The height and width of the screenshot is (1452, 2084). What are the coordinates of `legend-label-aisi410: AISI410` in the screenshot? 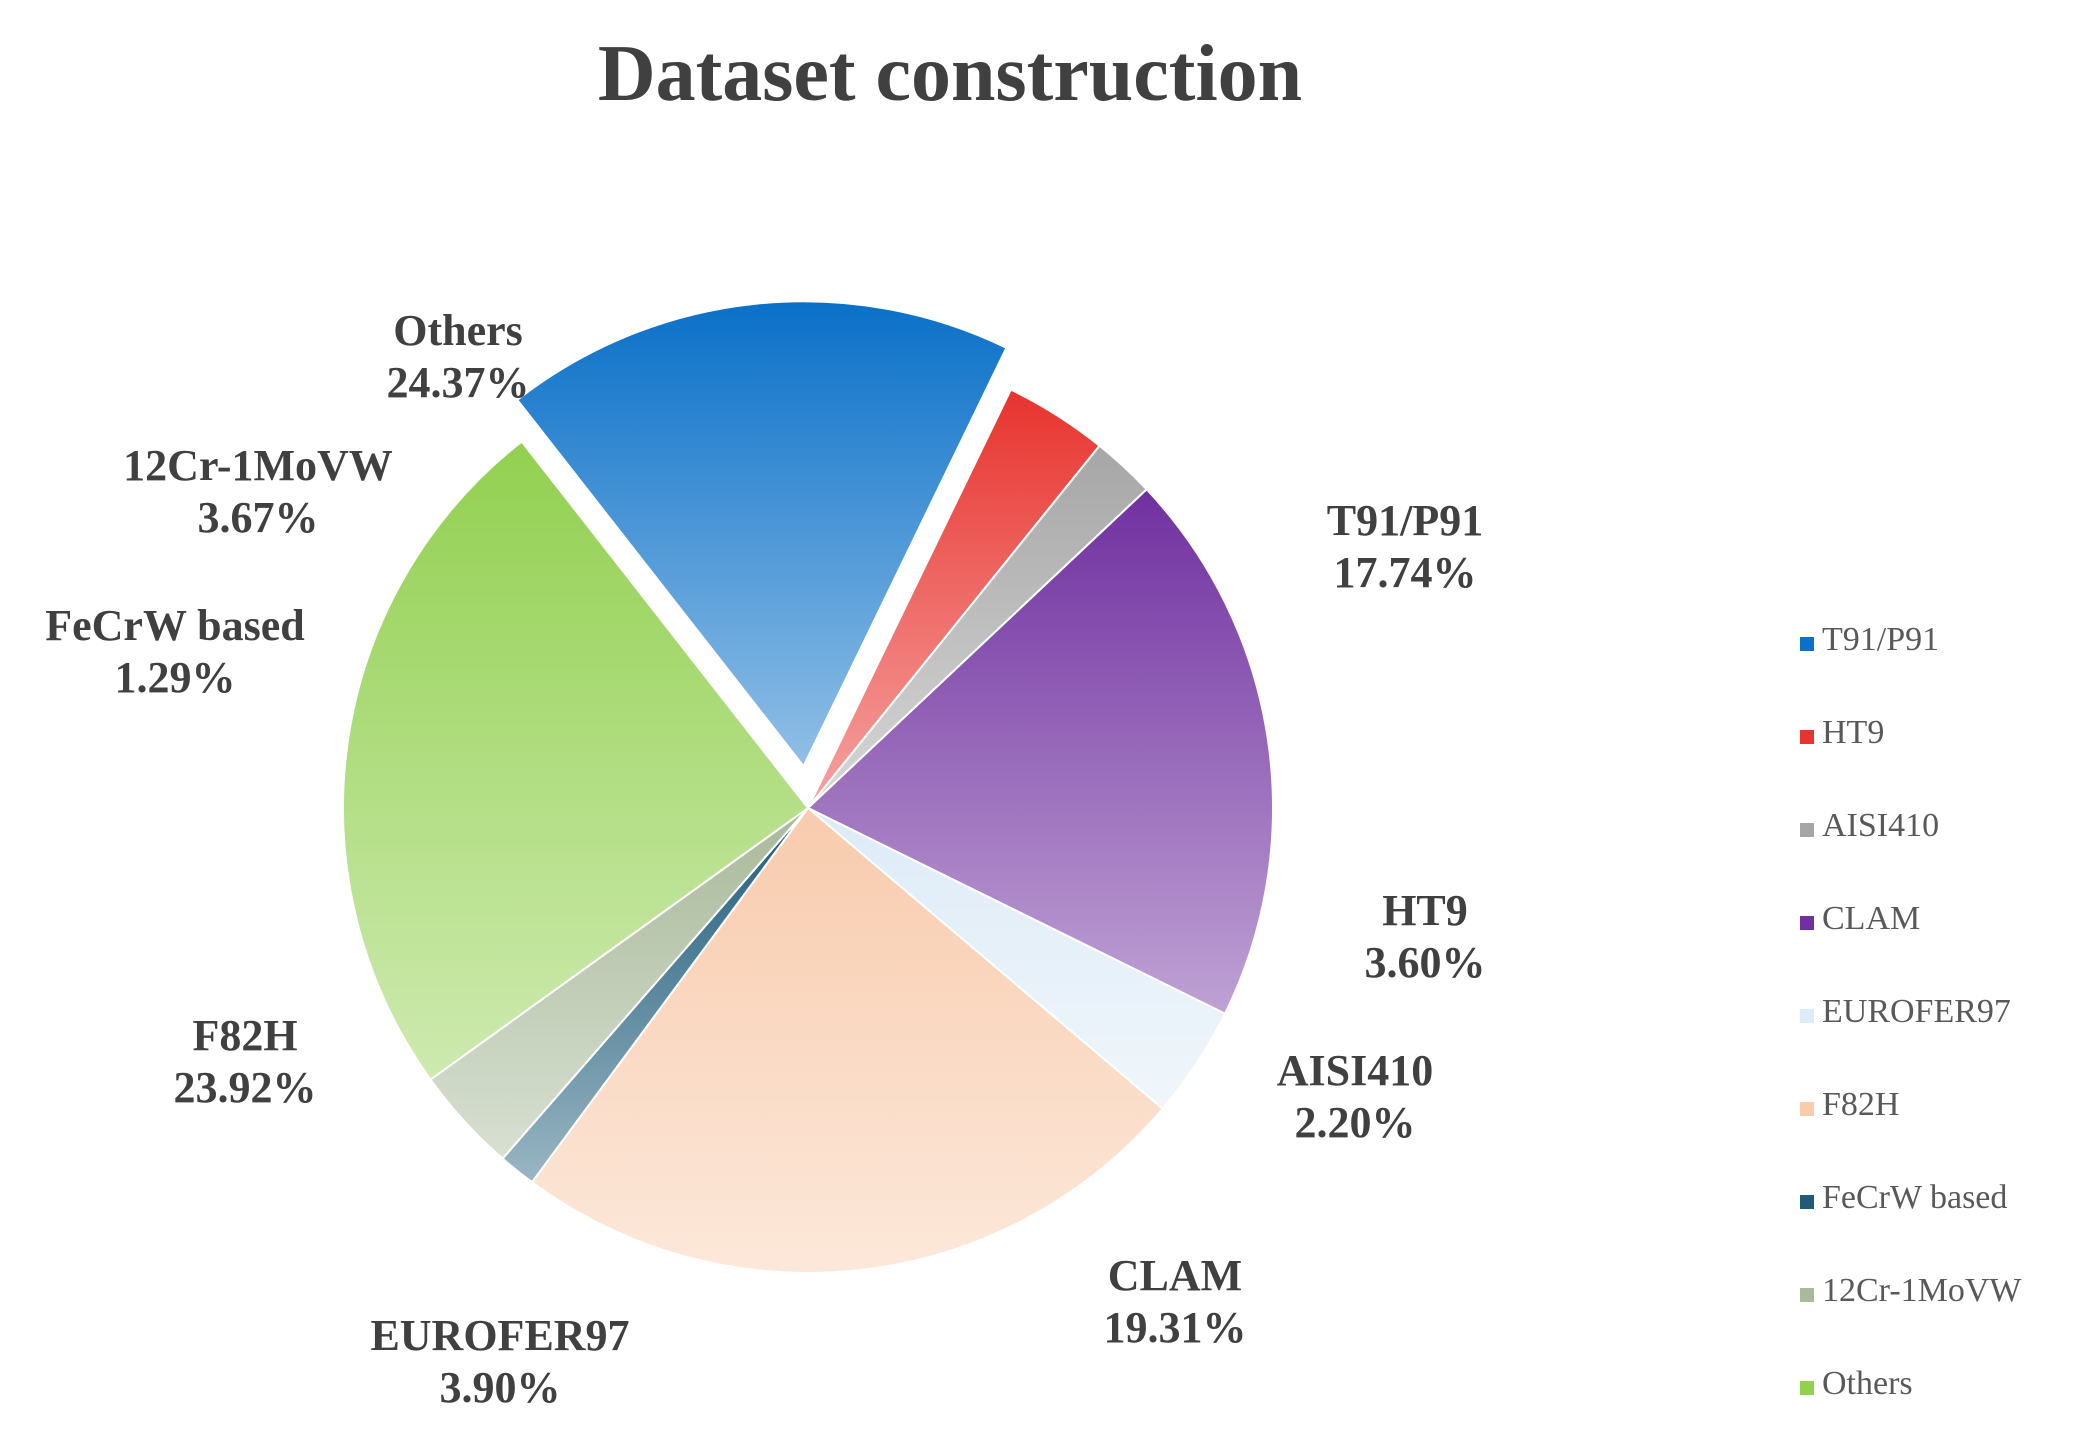 It's located at (1880, 825).